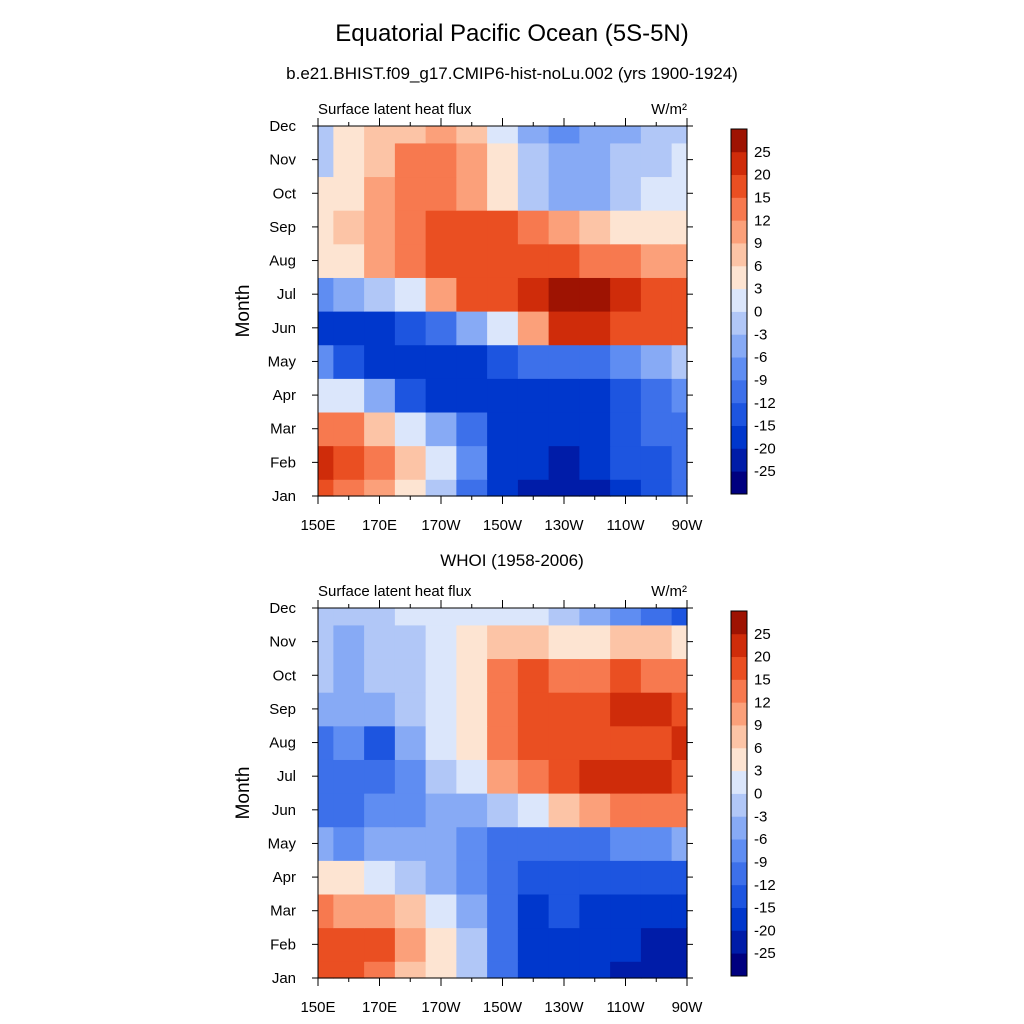  What do you see at coordinates (284, 496) in the screenshot?
I see `y-tick-label: Jan` at bounding box center [284, 496].